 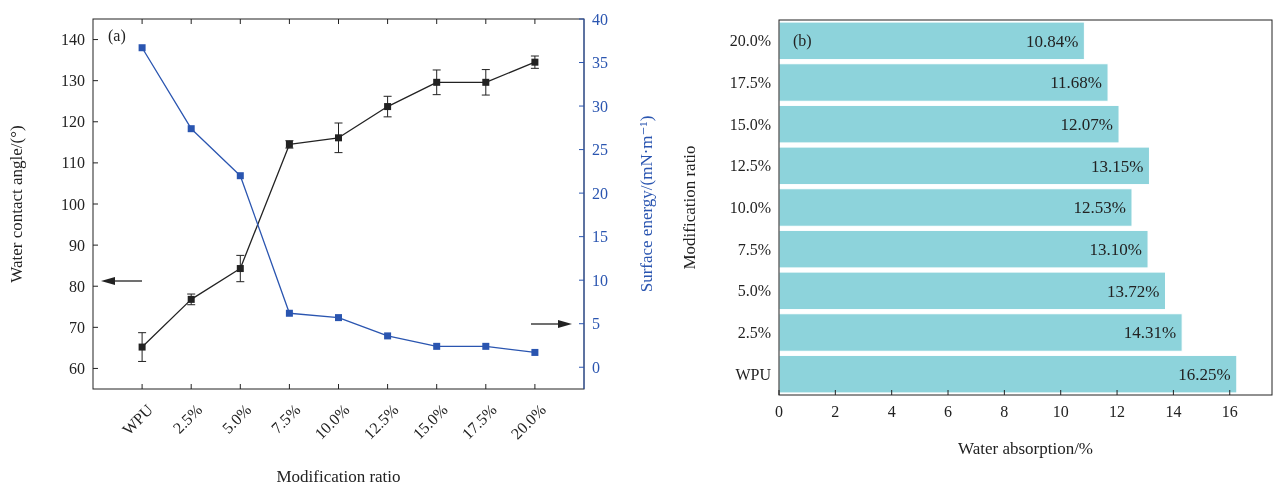 I want to click on y-tick-label: 15.0%, so click(x=750, y=124).